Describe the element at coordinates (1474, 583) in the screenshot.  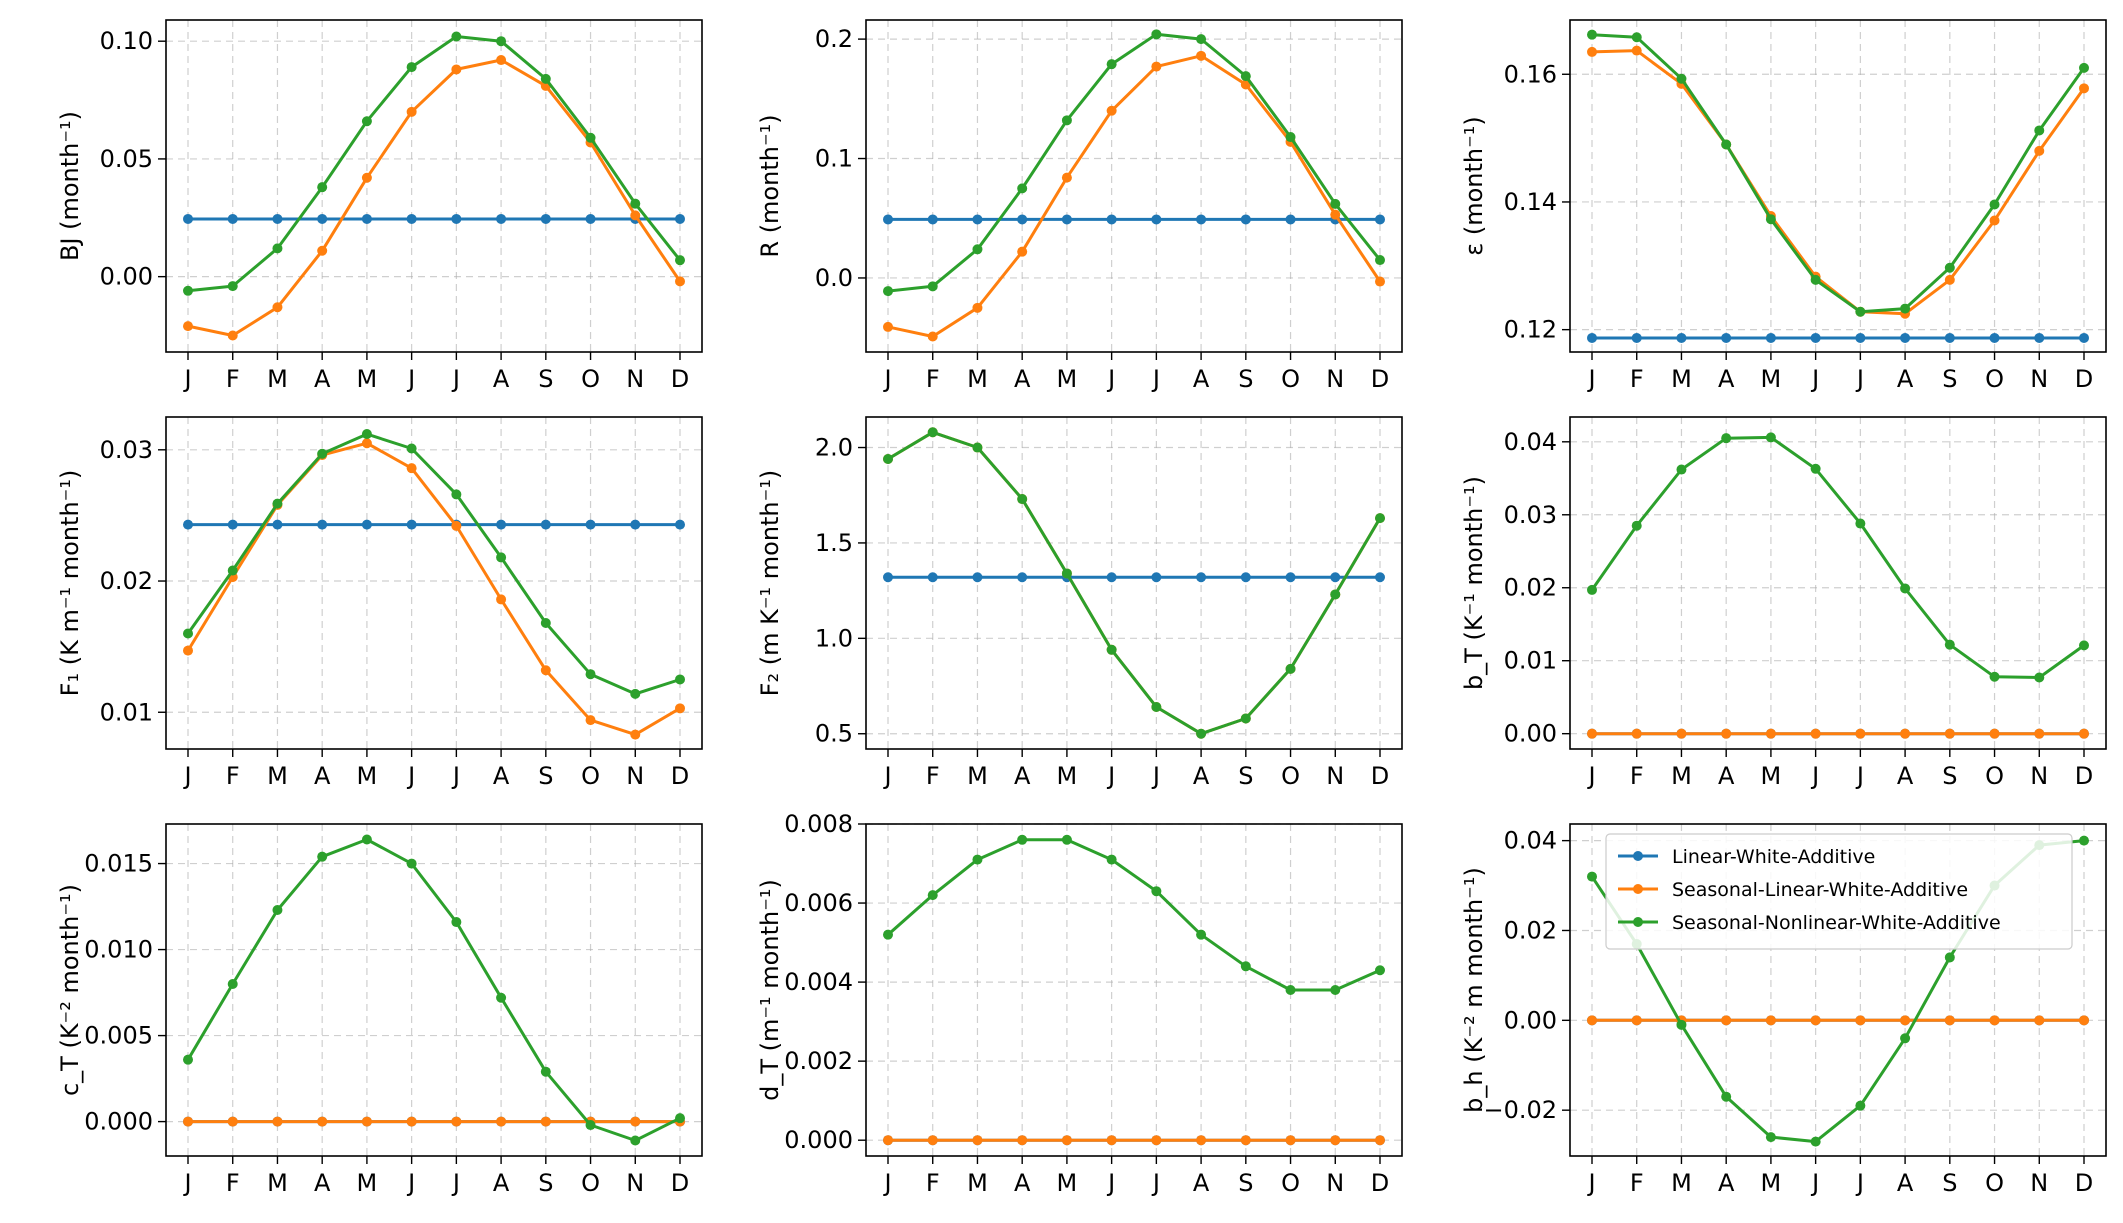
I see `y-axis-label: b_T (K⁻¹ month⁻¹)` at that location.